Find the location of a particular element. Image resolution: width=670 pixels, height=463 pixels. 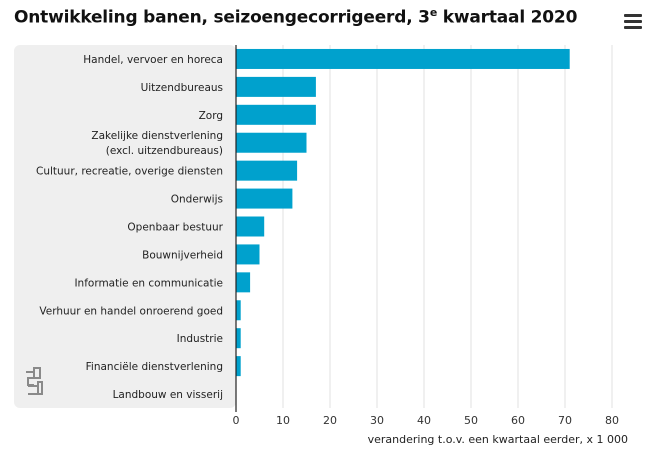

category-label: Industrie is located at coordinates (200, 339).